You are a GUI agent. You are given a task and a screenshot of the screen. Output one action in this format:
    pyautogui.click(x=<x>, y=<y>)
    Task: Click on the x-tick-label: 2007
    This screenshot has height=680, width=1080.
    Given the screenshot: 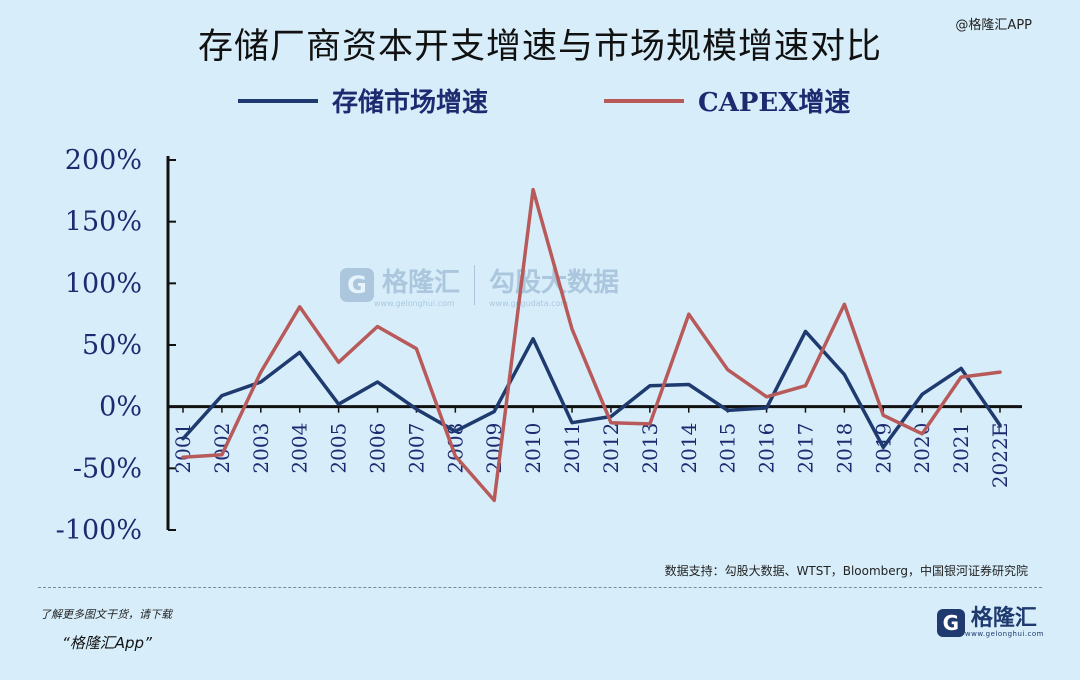 What is the action you would take?
    pyautogui.click(x=416, y=448)
    